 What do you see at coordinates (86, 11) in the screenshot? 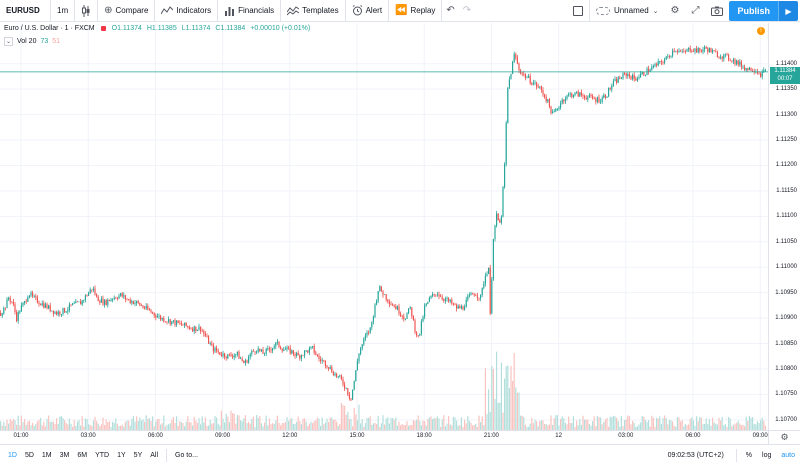
I see `chart-style-button` at bounding box center [86, 11].